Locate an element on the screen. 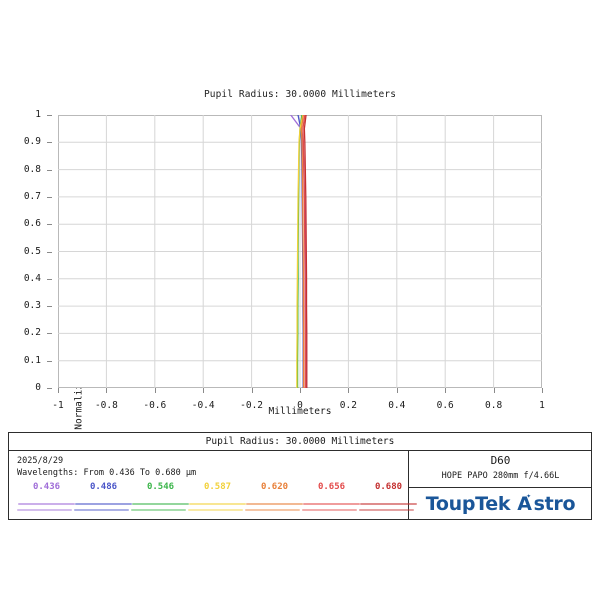 The image size is (600, 600). brand-a-glyph: A ✦ is located at coordinates (524, 503).